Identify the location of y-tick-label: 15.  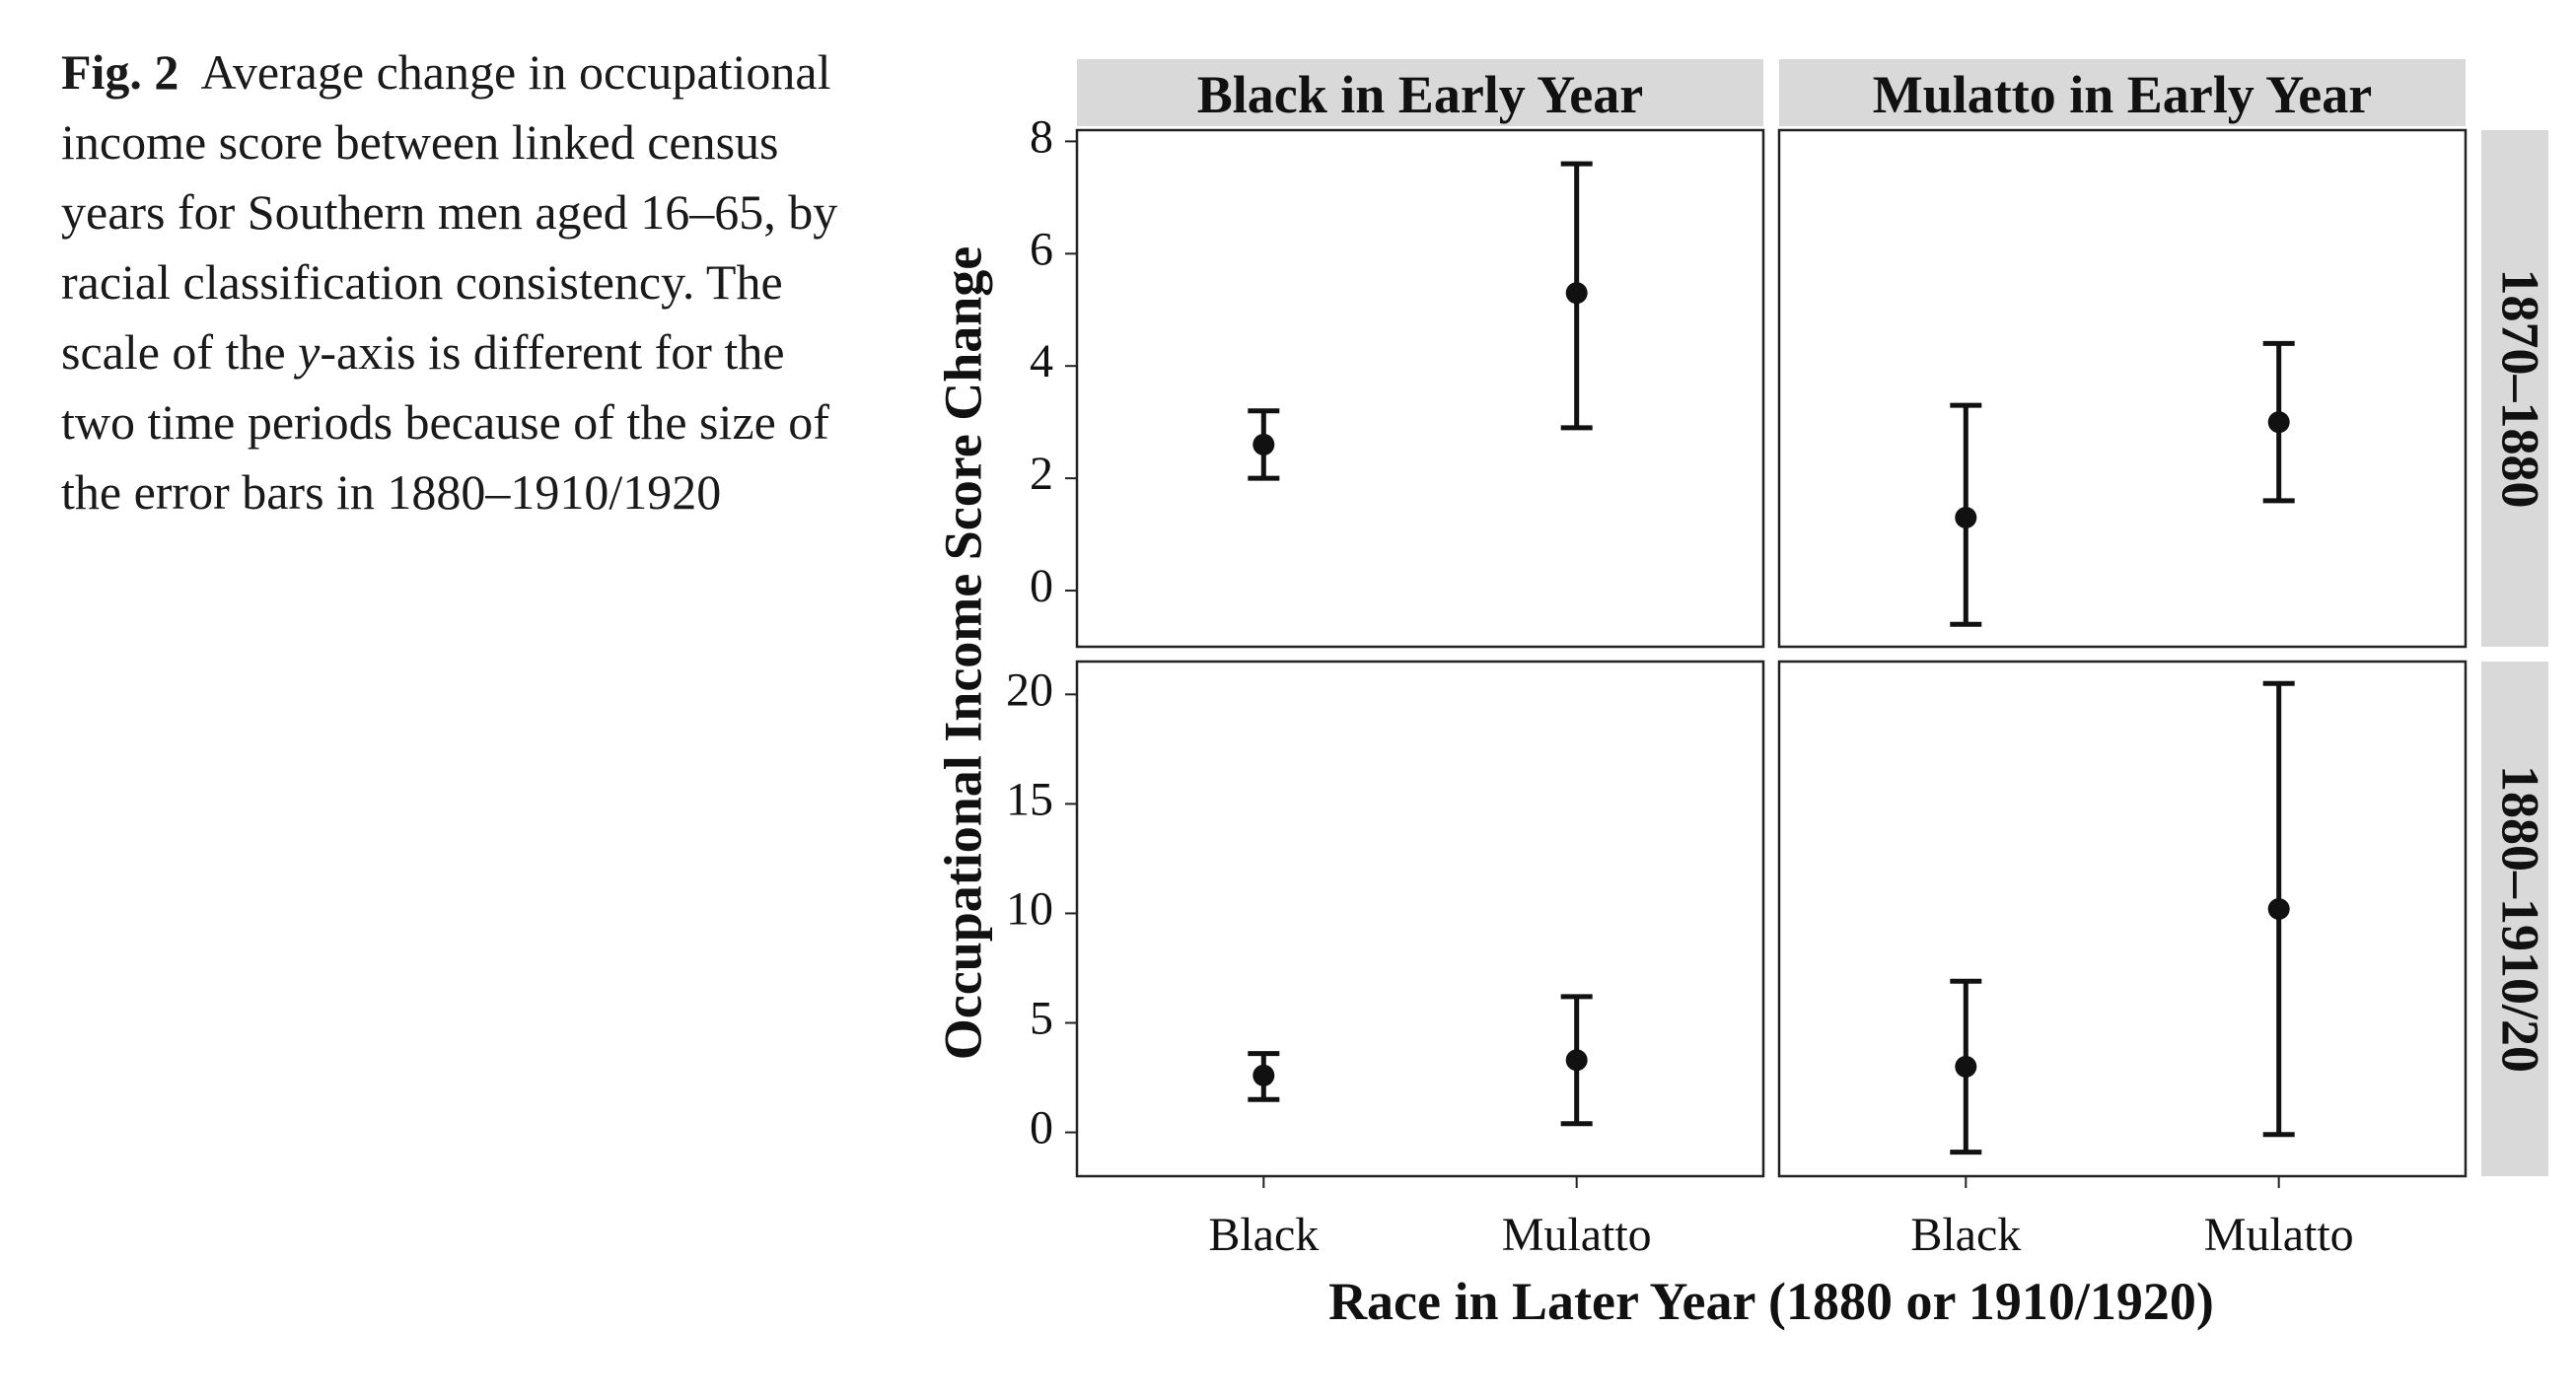
(1029, 799).